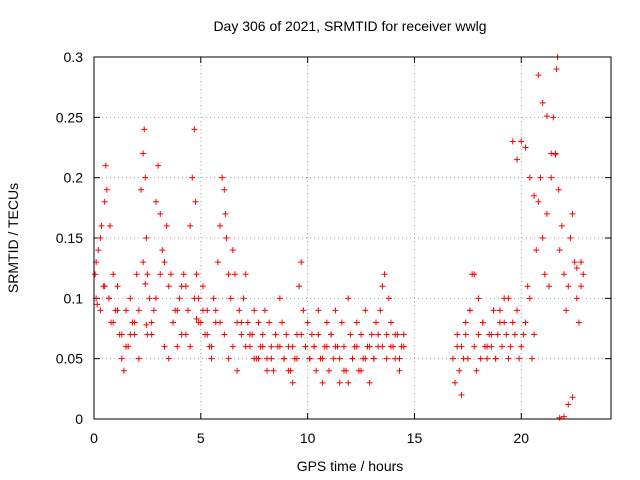  I want to click on x-tick-label: 5, so click(201, 438).